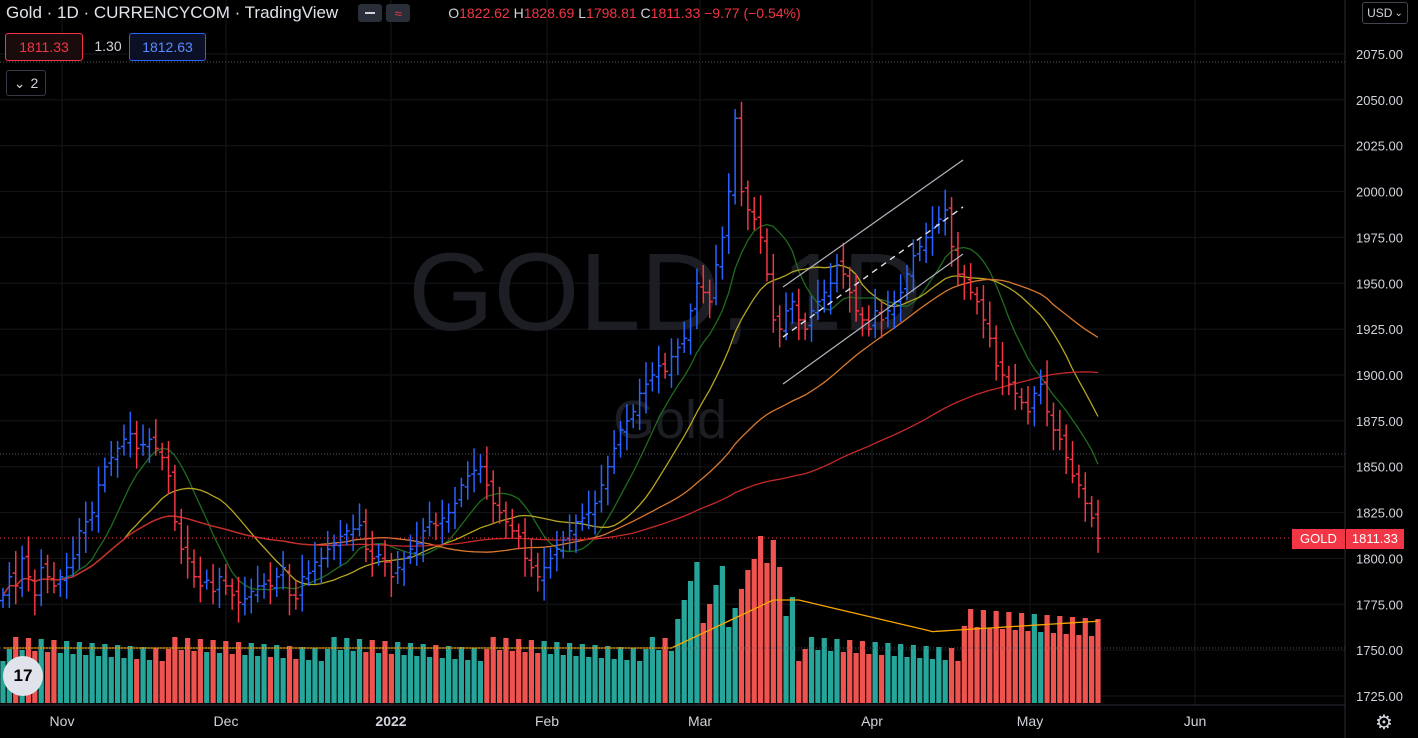  I want to click on ohlc-close: 1811.33, so click(675, 13).